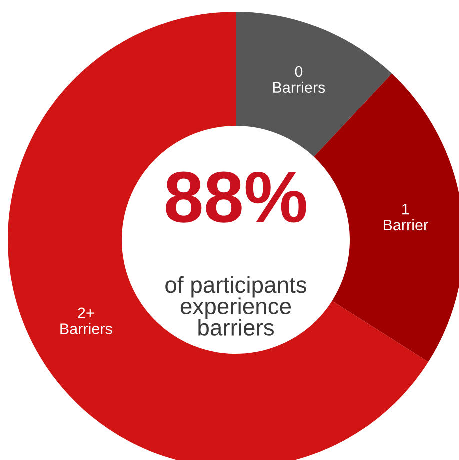 The height and width of the screenshot is (460, 459). What do you see at coordinates (406, 217) in the screenshot?
I see `slice-label: 1 Barrier` at bounding box center [406, 217].